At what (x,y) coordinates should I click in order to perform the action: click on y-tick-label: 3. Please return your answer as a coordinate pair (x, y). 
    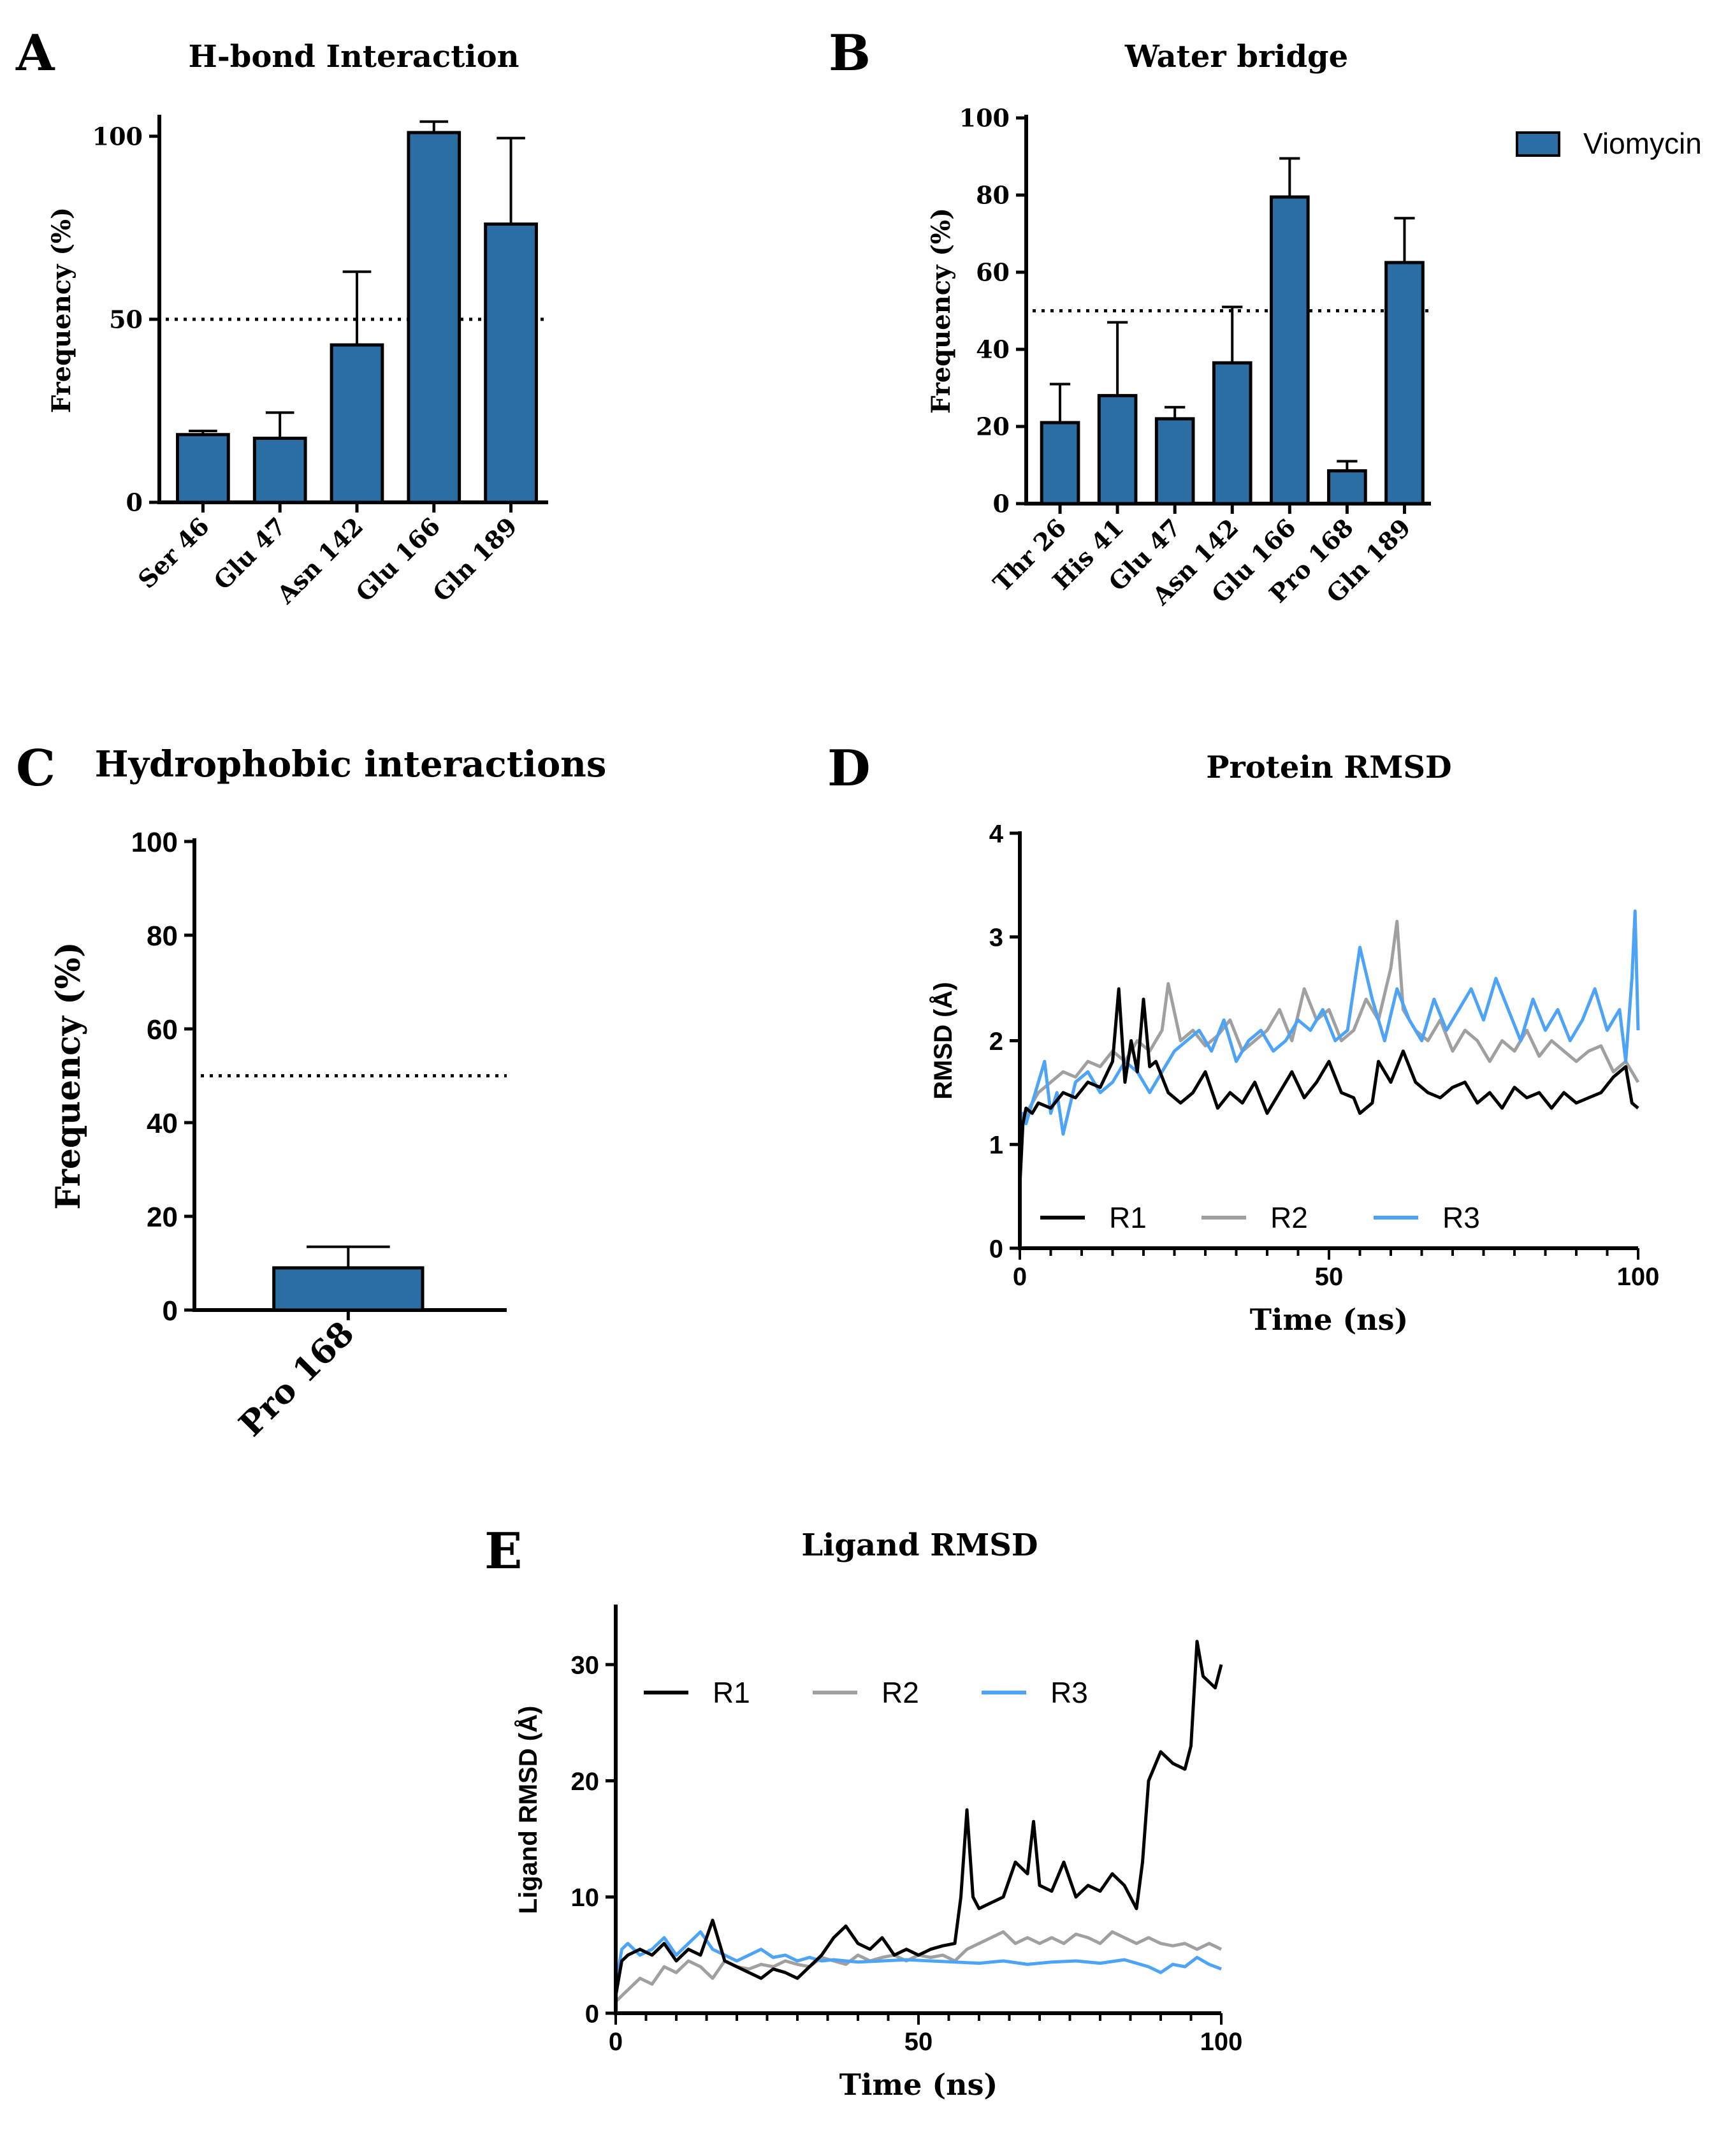
    Looking at the image, I should click on (996, 938).